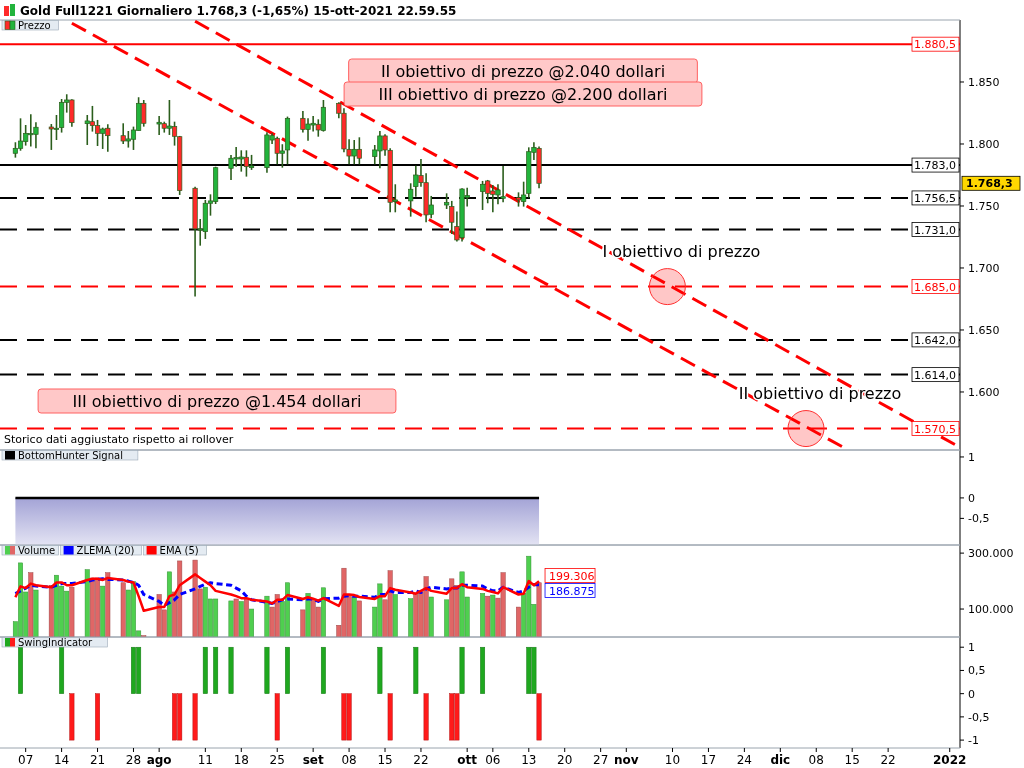 This screenshot has width=1024, height=768. What do you see at coordinates (935, 287) in the screenshot?
I see `ref-line-label: 1.685,0` at bounding box center [935, 287].